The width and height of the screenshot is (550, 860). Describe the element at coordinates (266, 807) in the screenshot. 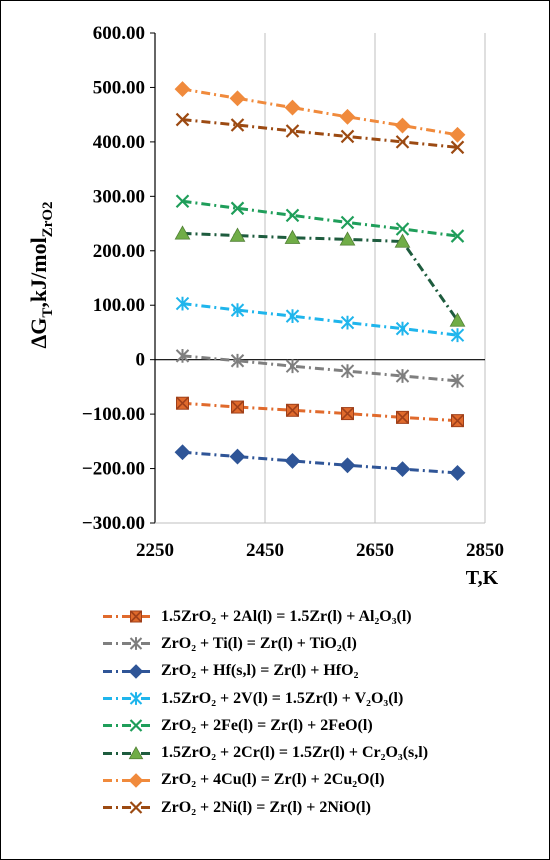

I see `legend-label: ZrO₂ + 2Ni(l) = Zr(l) + 2NiO(l)` at that location.